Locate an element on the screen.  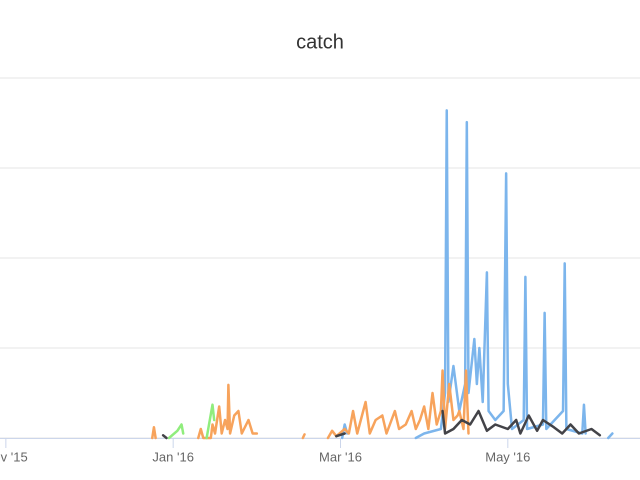
x-tick-label: Mar '16 is located at coordinates (340, 456).